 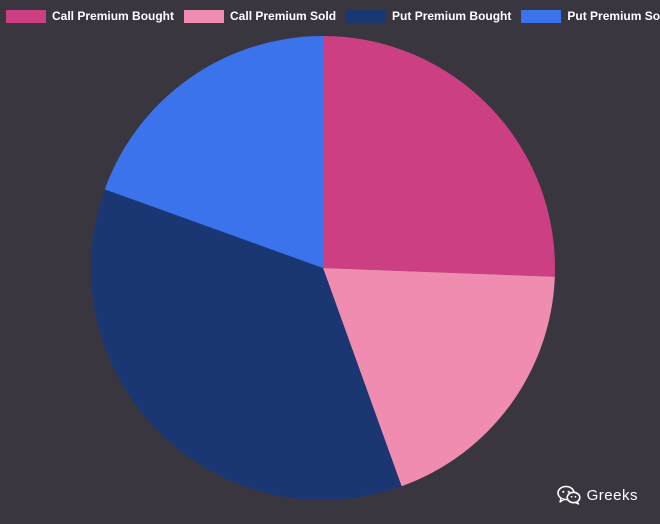 What do you see at coordinates (439, 377) in the screenshot?
I see `pie-slice-call-premium-sold` at bounding box center [439, 377].